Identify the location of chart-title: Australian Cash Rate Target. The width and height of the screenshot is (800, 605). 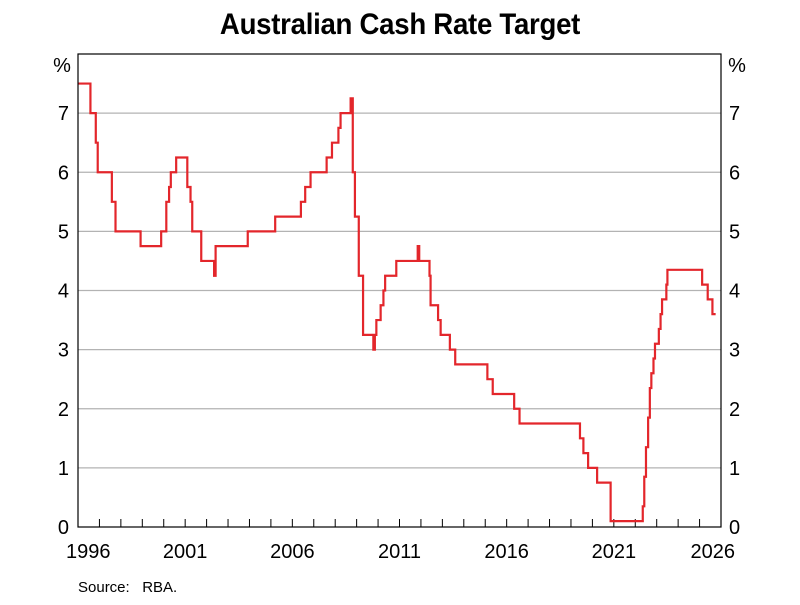
(400, 24).